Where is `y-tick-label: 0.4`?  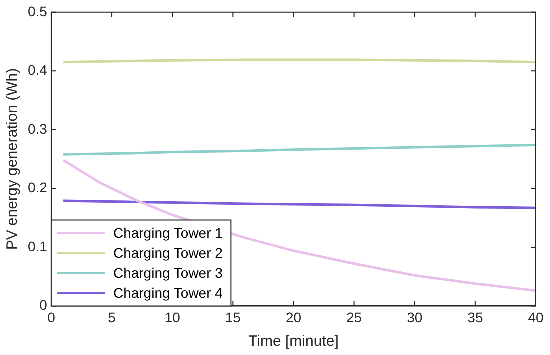 y-tick-label: 0.4 is located at coordinates (38, 70).